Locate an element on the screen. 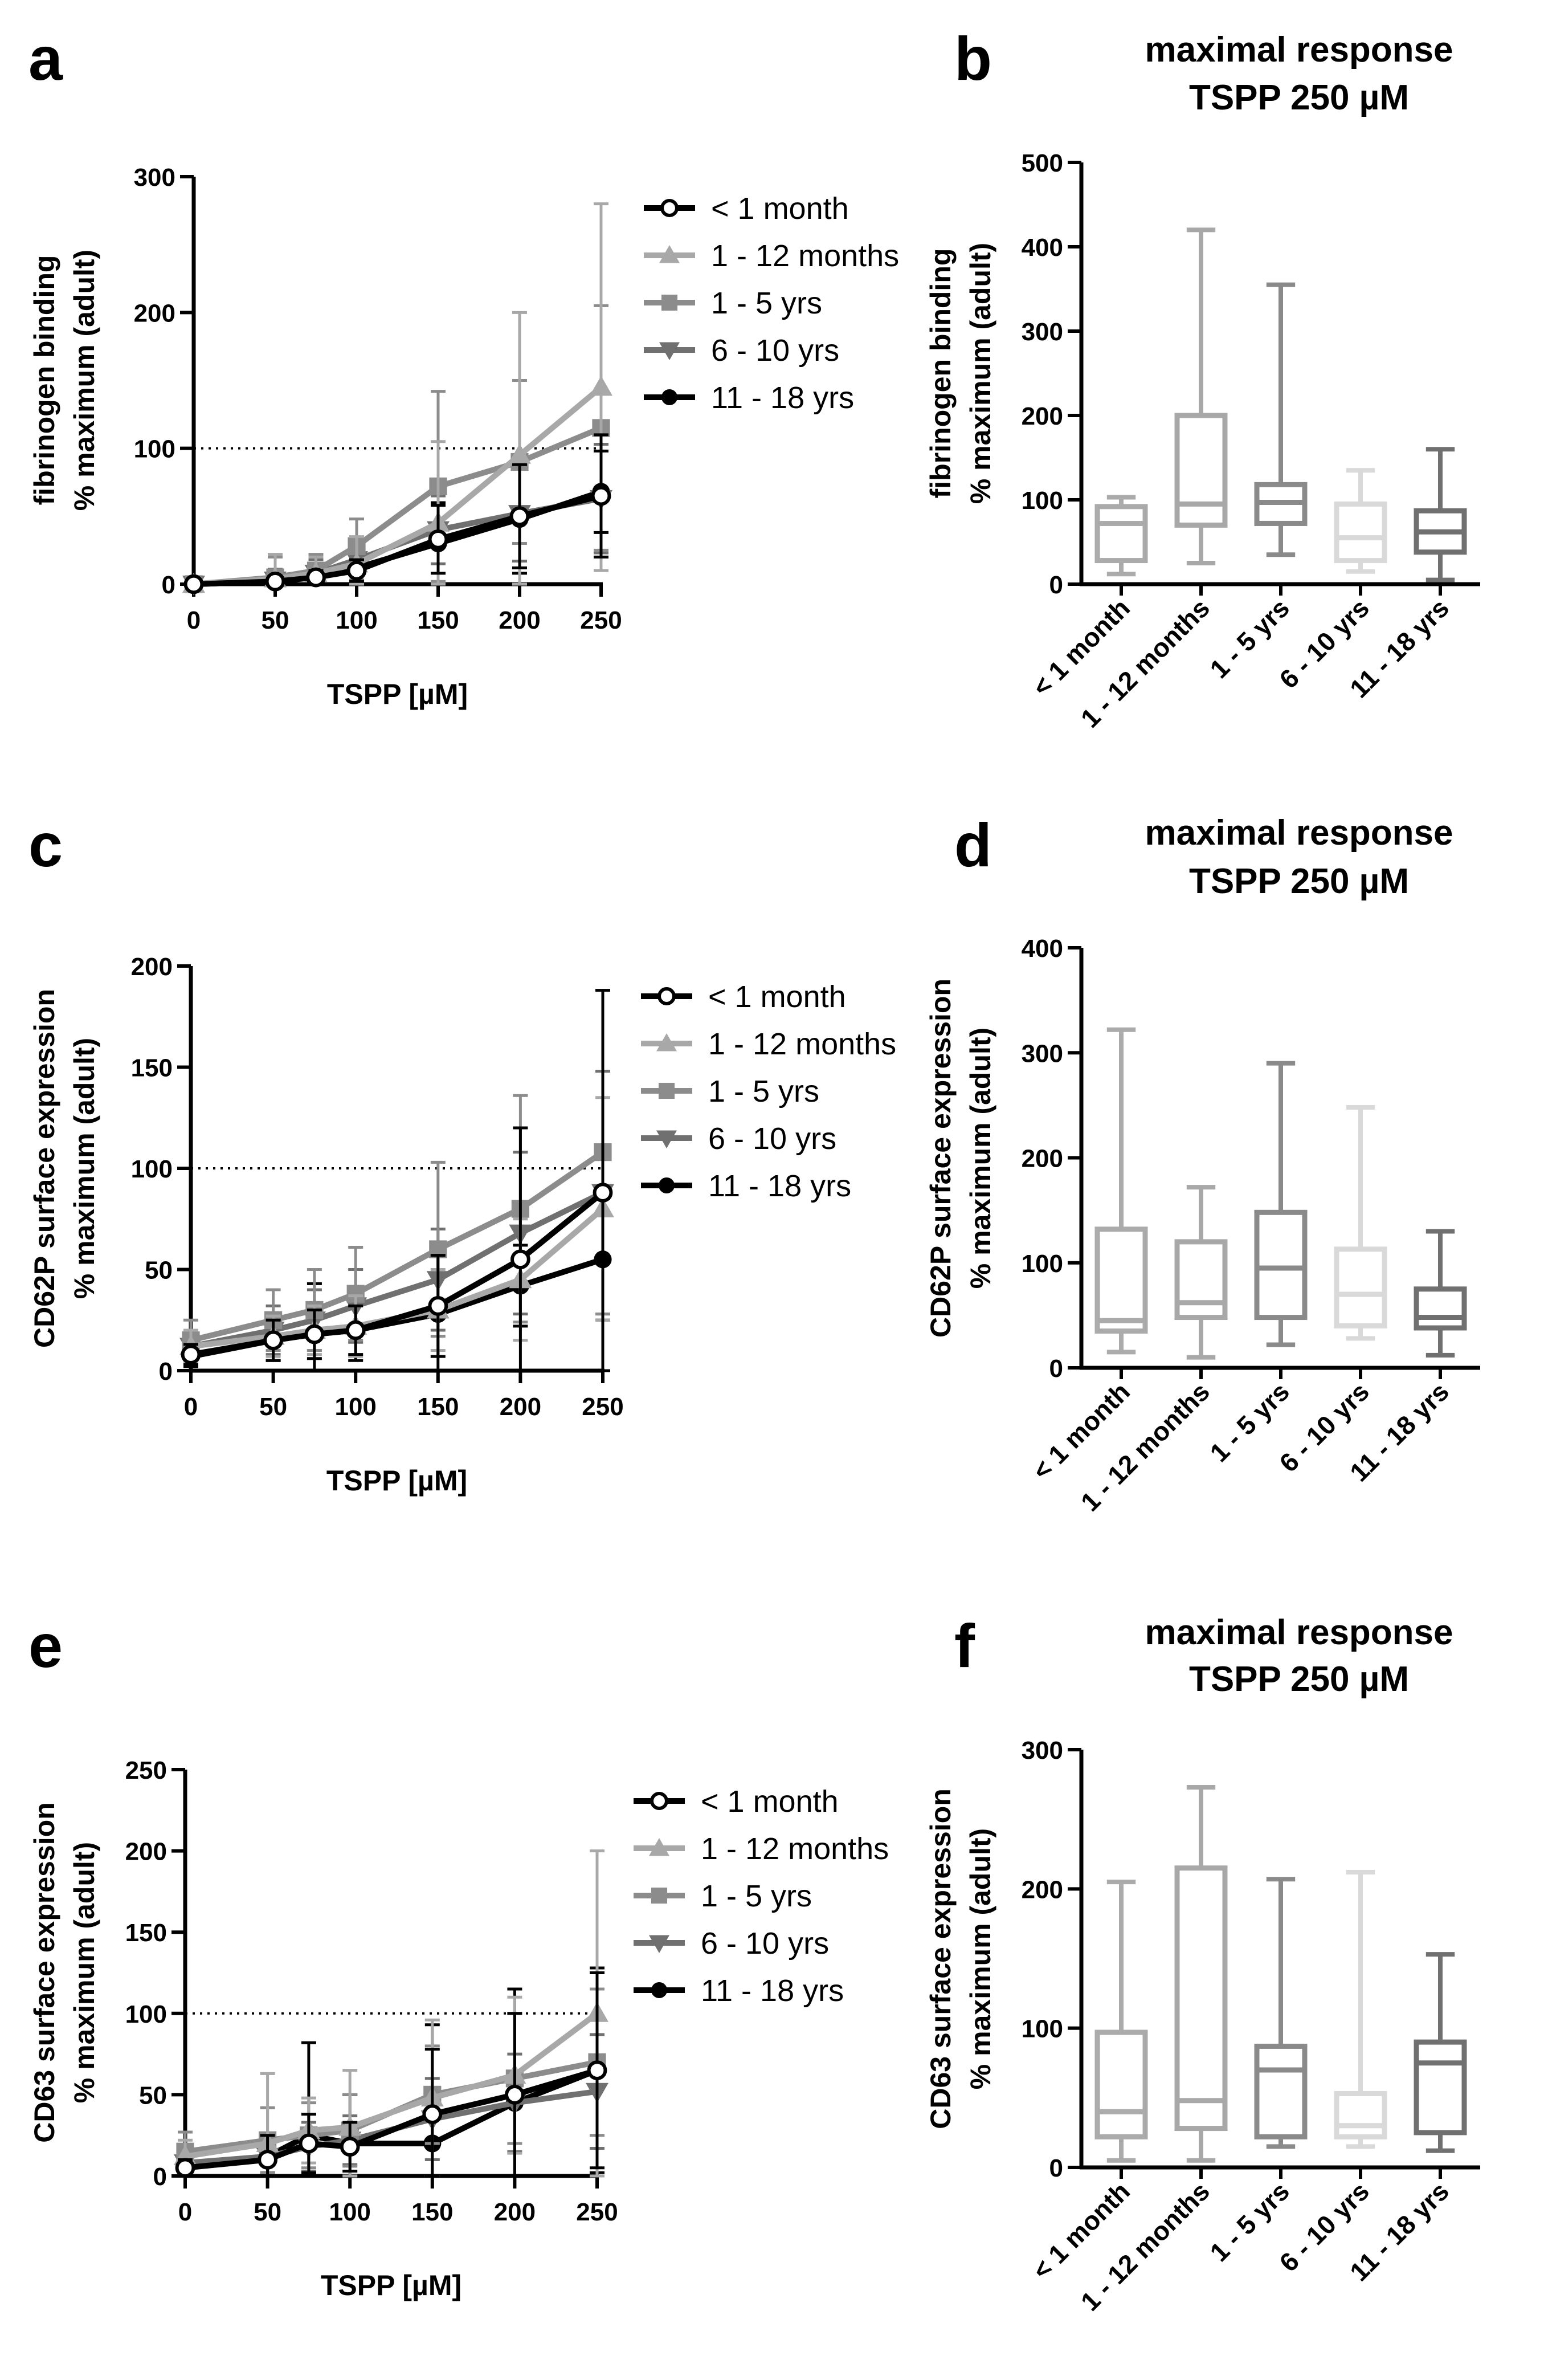  chart-title-line2-f: TSPP 250 µM is located at coordinates (1299, 1680).